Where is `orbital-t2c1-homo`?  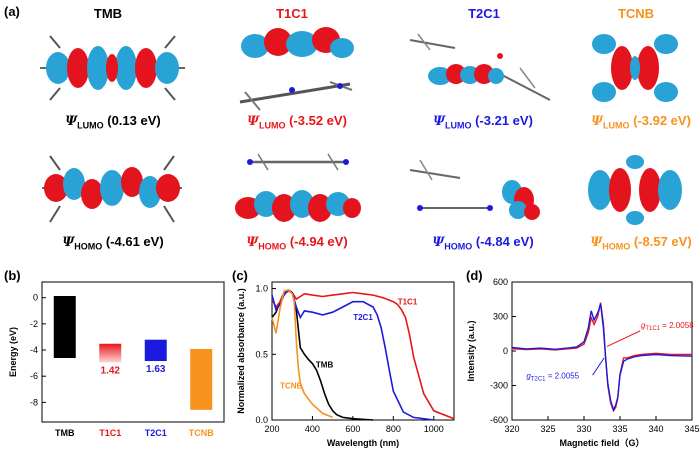
orbital-t2c1-homo is located at coordinates (474, 189).